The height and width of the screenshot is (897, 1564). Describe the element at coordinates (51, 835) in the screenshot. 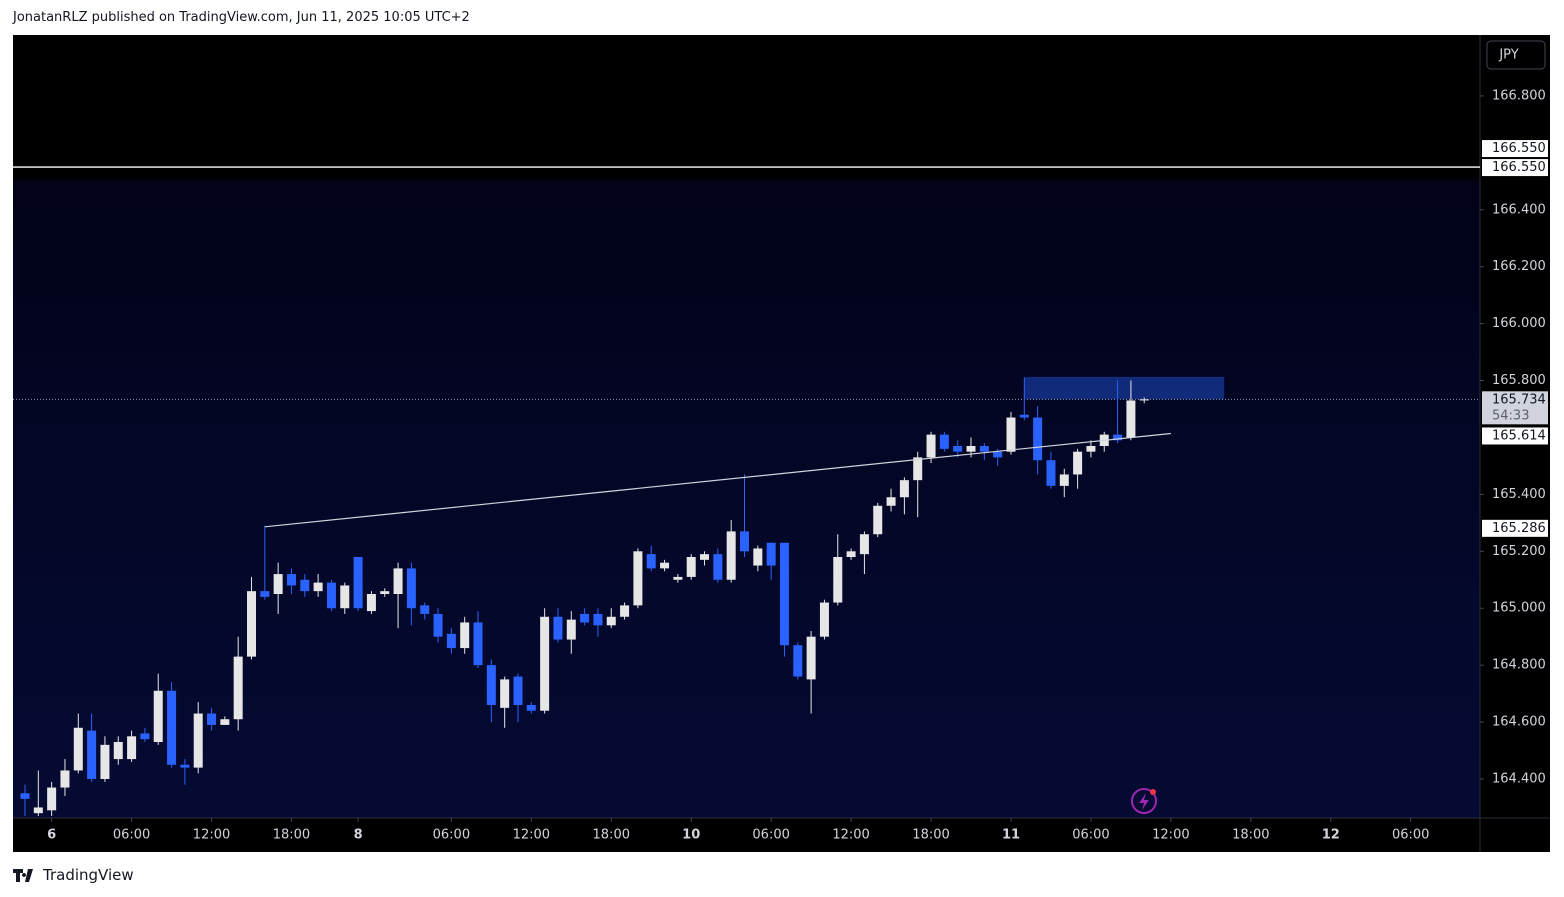

I see `x-tick-label: 6` at that location.